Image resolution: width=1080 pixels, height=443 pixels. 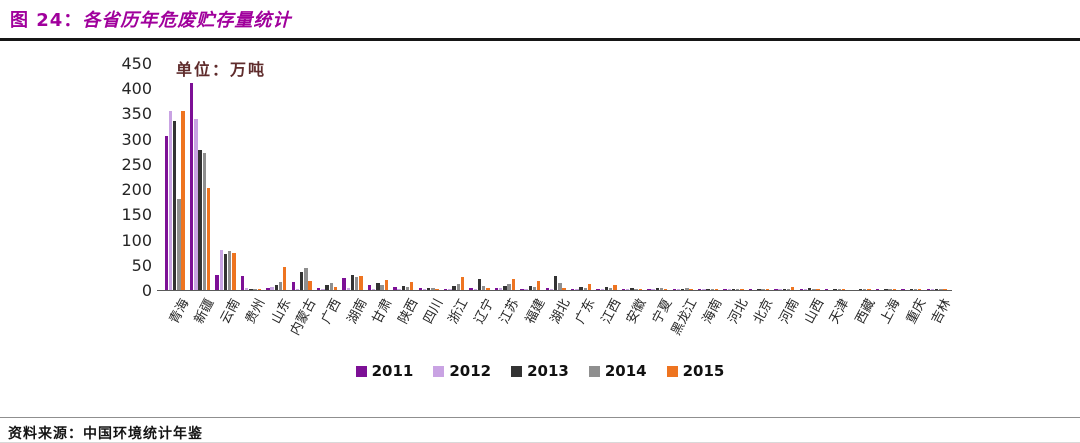 I want to click on source-divider, so click(x=540, y=417).